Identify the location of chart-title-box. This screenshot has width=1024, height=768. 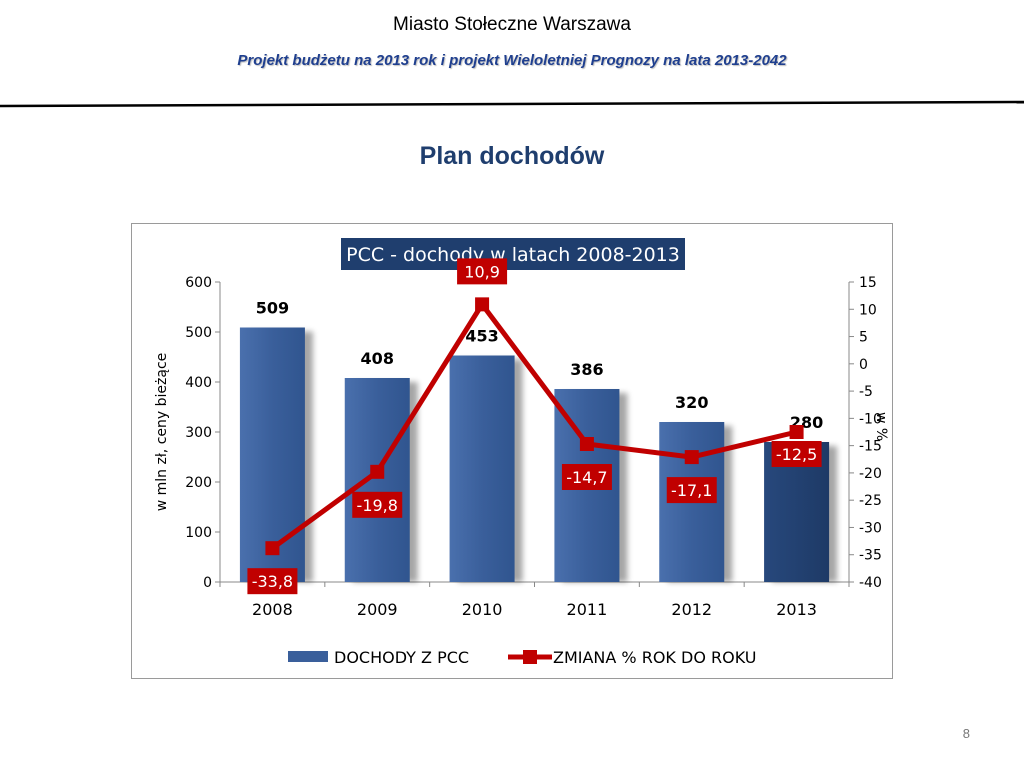
(513, 254).